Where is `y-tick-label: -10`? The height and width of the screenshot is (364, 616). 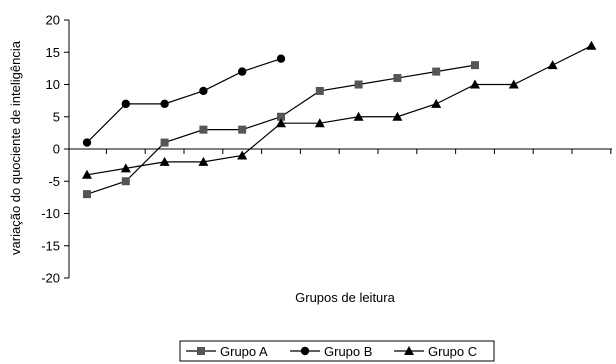 y-tick-label: -10 is located at coordinates (50, 213).